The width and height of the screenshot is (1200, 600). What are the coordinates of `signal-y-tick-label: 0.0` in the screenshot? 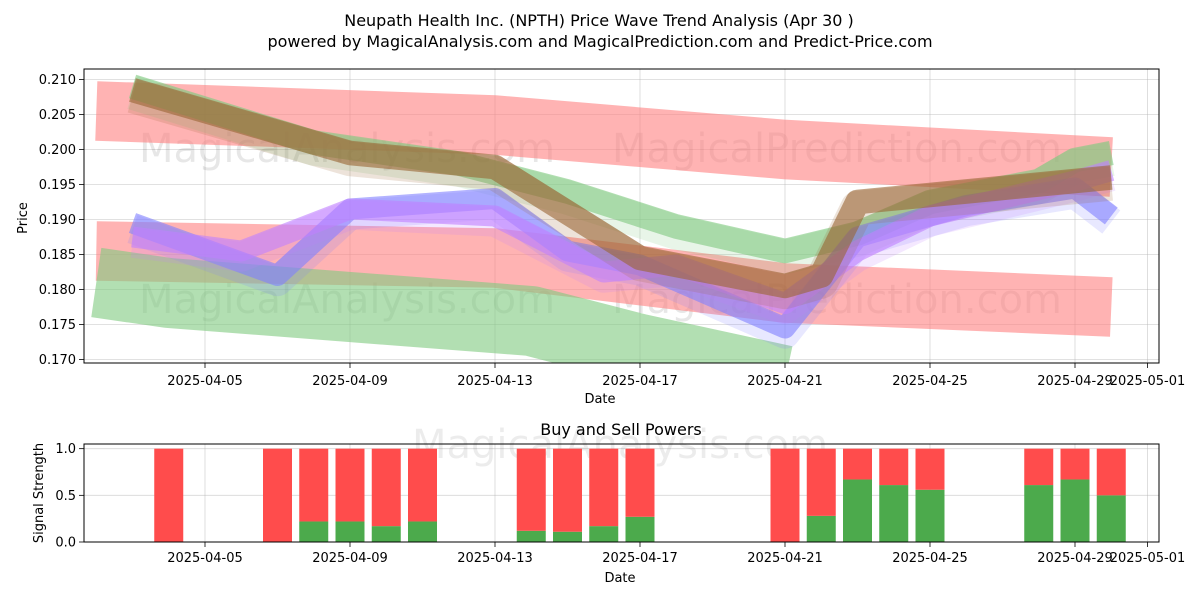 It's located at (65, 543).